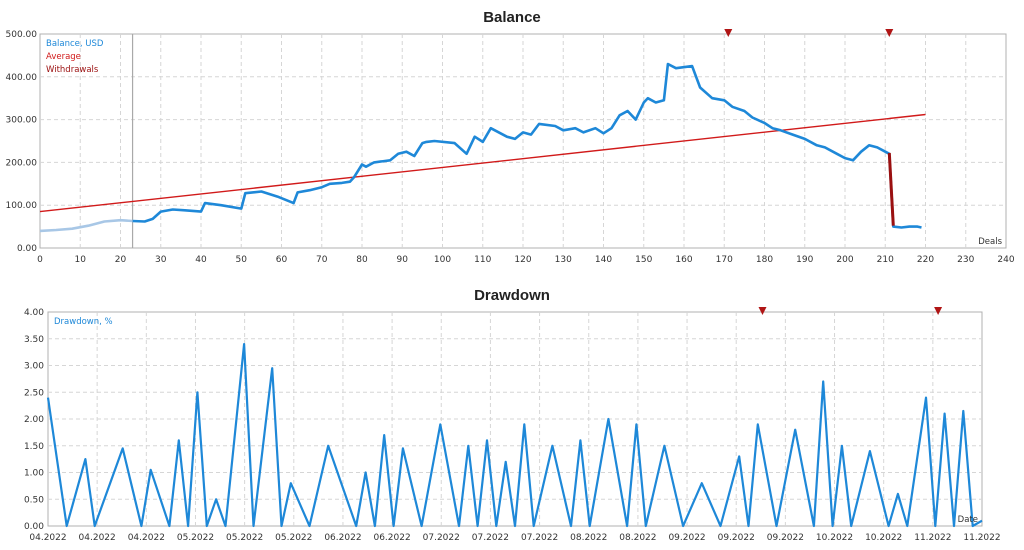  I want to click on x-tick-label: 160, so click(683, 260).